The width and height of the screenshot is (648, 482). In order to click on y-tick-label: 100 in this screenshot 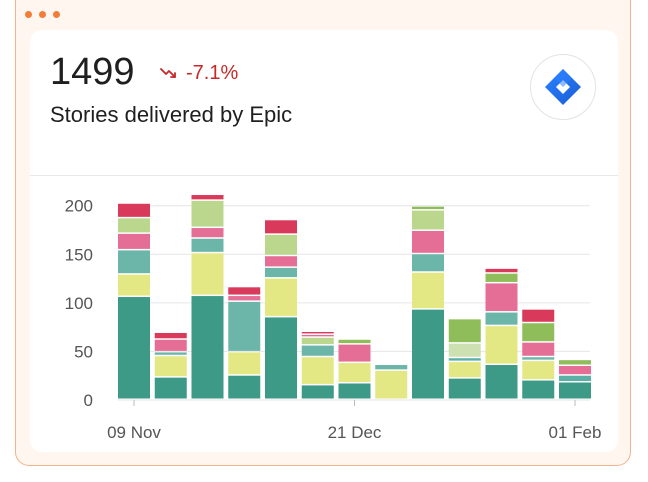, I will do `click(79, 303)`.